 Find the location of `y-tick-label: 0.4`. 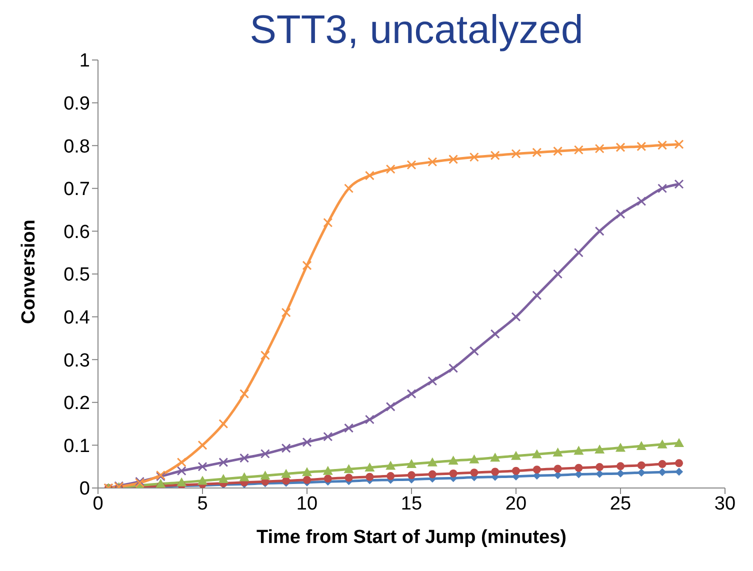

y-tick-label: 0.4 is located at coordinates (77, 318).